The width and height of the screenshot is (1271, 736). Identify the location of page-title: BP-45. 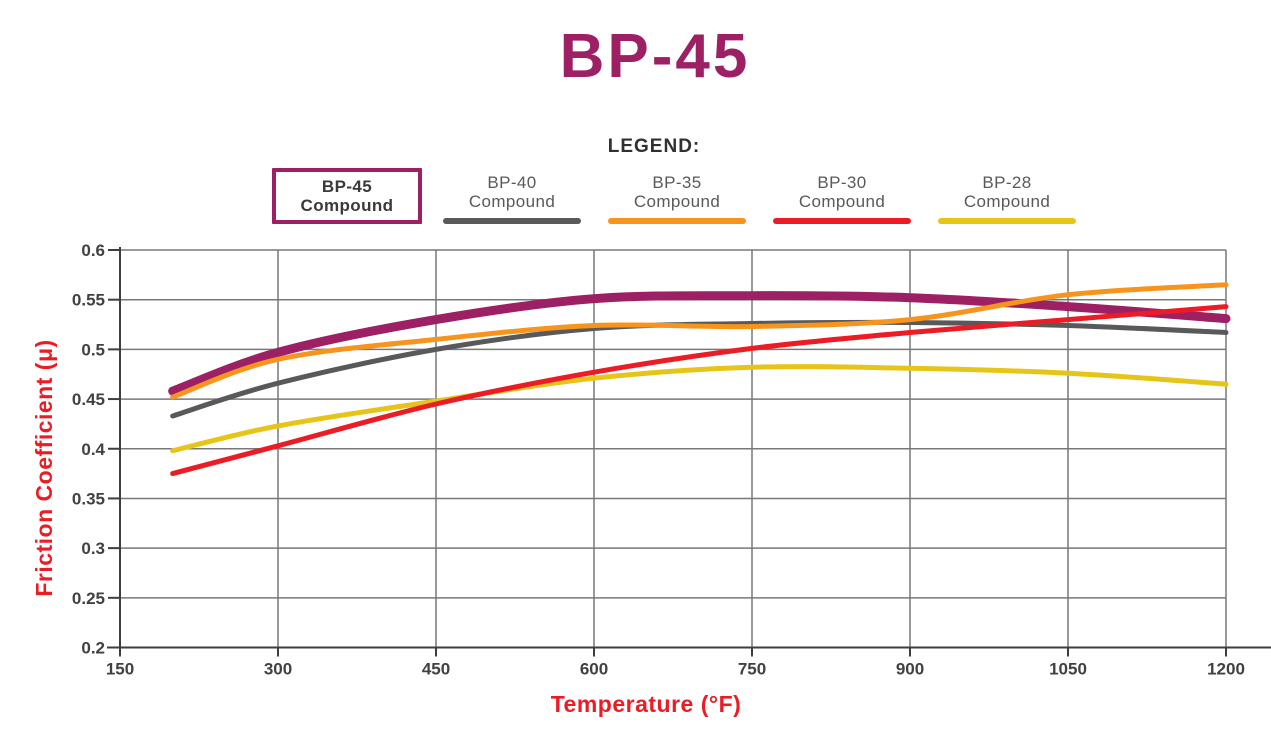
(655, 56).